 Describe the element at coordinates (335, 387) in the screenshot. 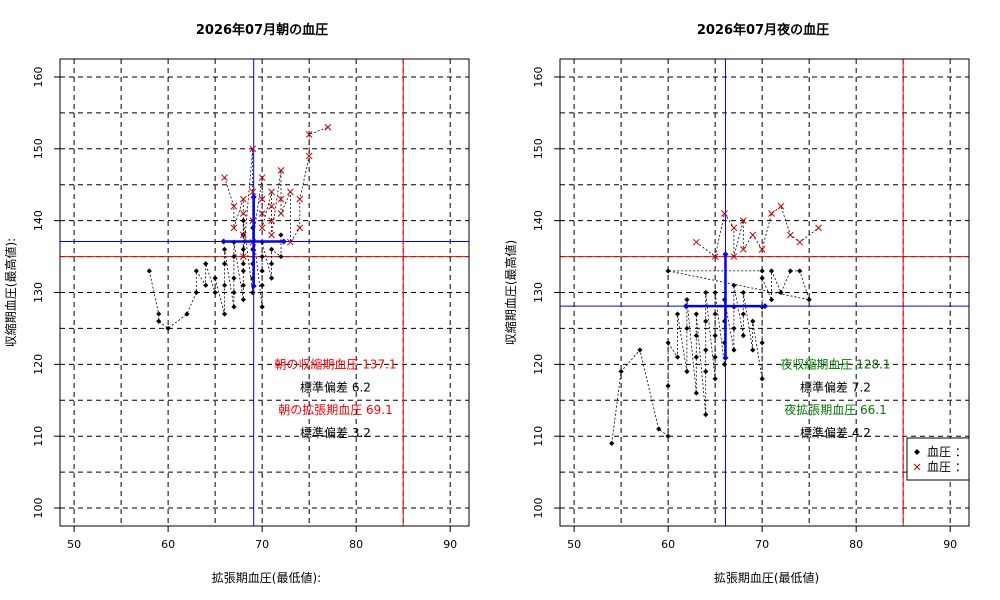

I see `annotation-2: 標準偏差 6.2` at that location.